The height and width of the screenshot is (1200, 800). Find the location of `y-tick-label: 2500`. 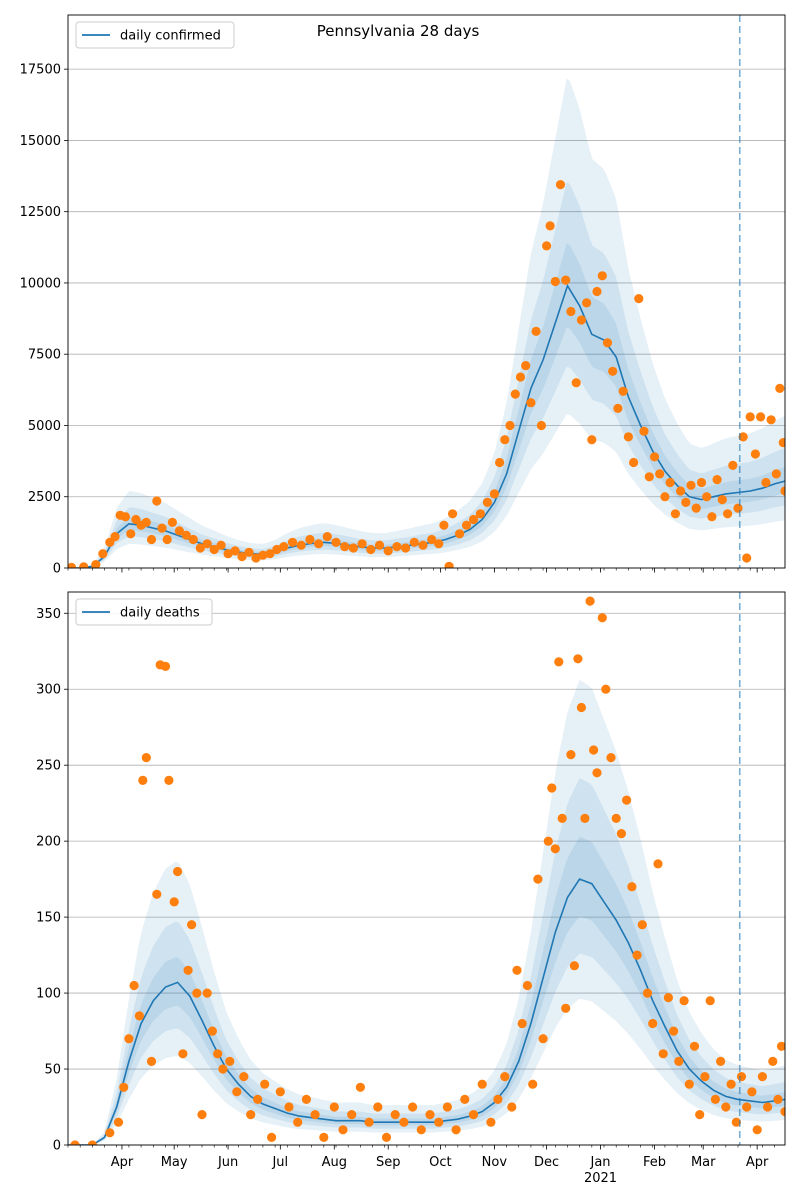

y-tick-label: 2500 is located at coordinates (44, 497).